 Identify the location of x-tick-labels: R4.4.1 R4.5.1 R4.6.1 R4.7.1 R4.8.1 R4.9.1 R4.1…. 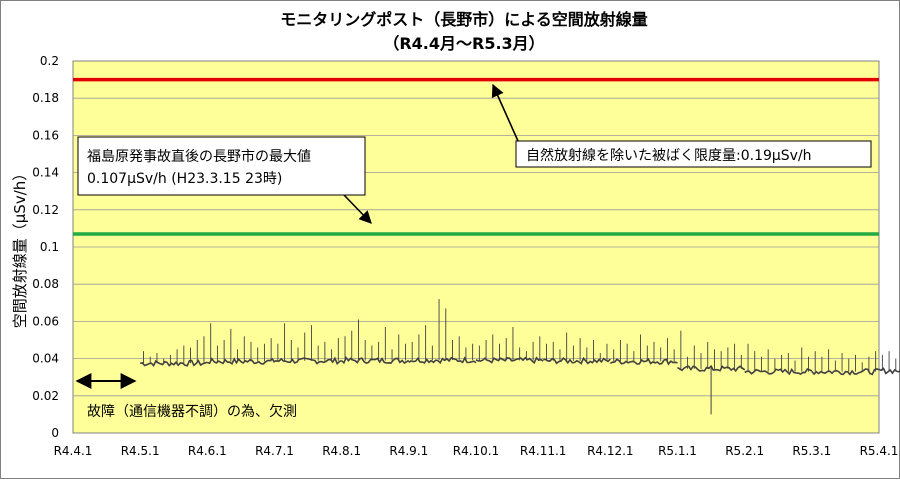
(476, 451).